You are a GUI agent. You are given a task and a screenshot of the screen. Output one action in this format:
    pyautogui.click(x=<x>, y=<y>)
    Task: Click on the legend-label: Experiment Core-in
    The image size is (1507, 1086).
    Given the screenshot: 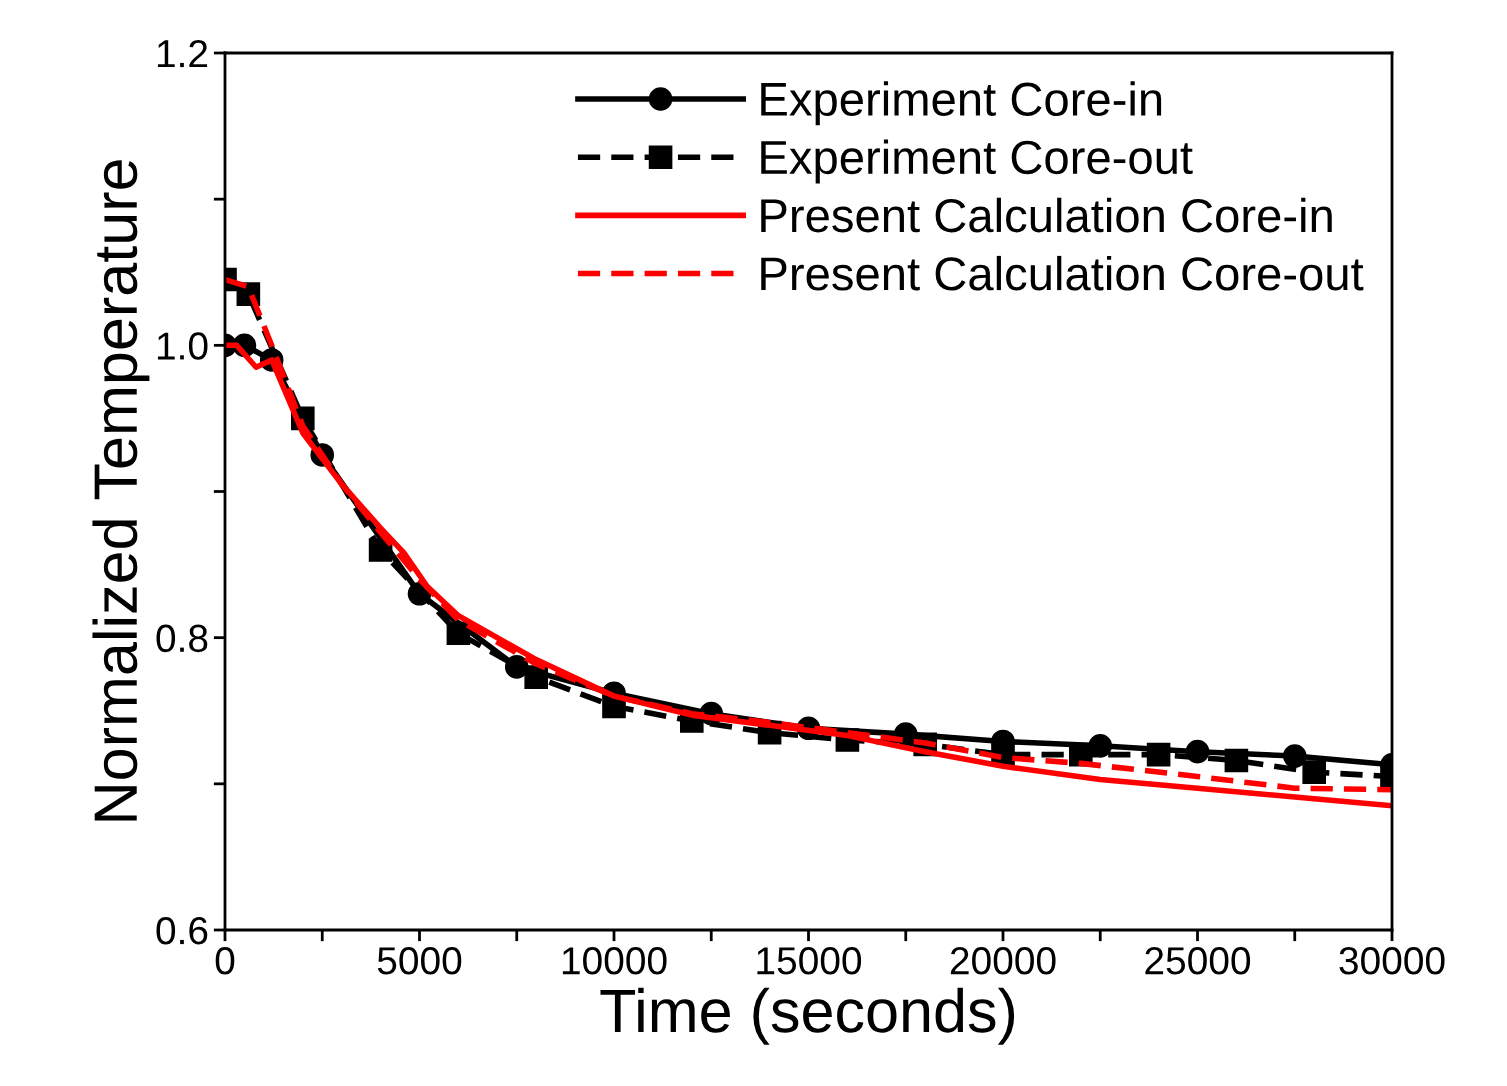 What is the action you would take?
    pyautogui.click(x=961, y=103)
    